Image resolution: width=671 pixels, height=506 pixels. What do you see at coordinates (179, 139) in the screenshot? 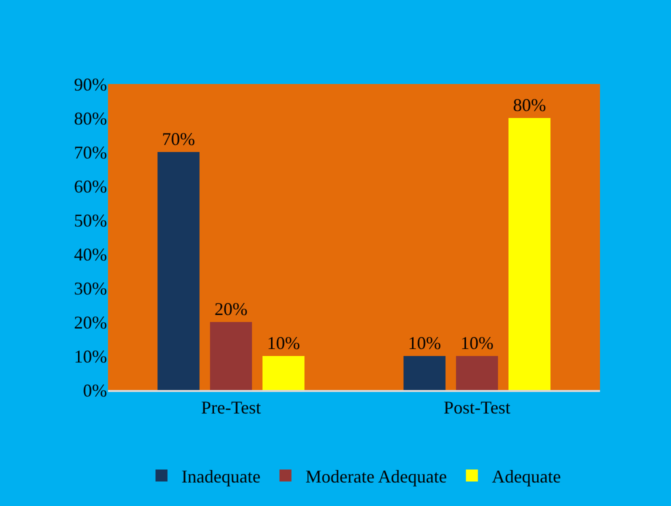
I see `data-label: 70%` at bounding box center [179, 139].